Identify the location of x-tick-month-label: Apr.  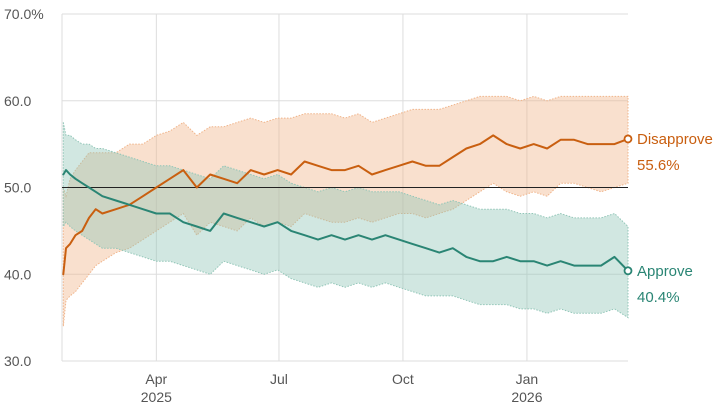
(156, 379).